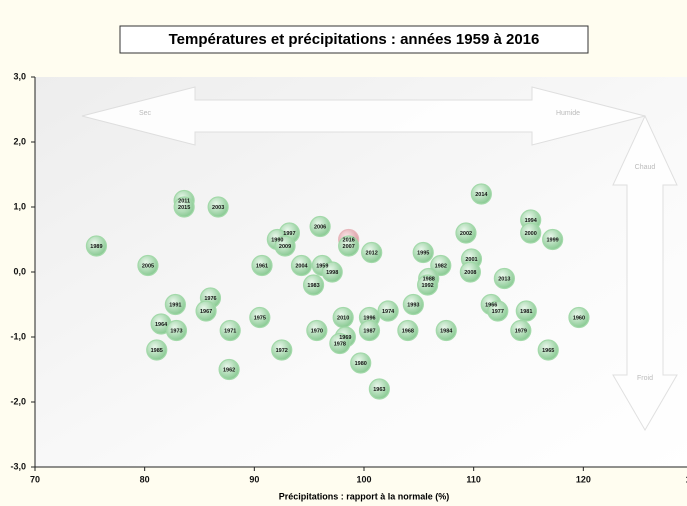 This screenshot has width=687, height=506. I want to click on point-label: 1960, so click(579, 318).